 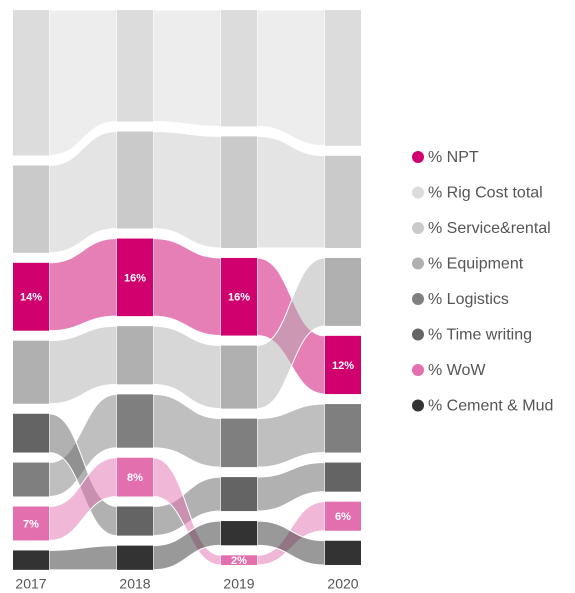 I want to click on data-label: 8%, so click(x=135, y=478).